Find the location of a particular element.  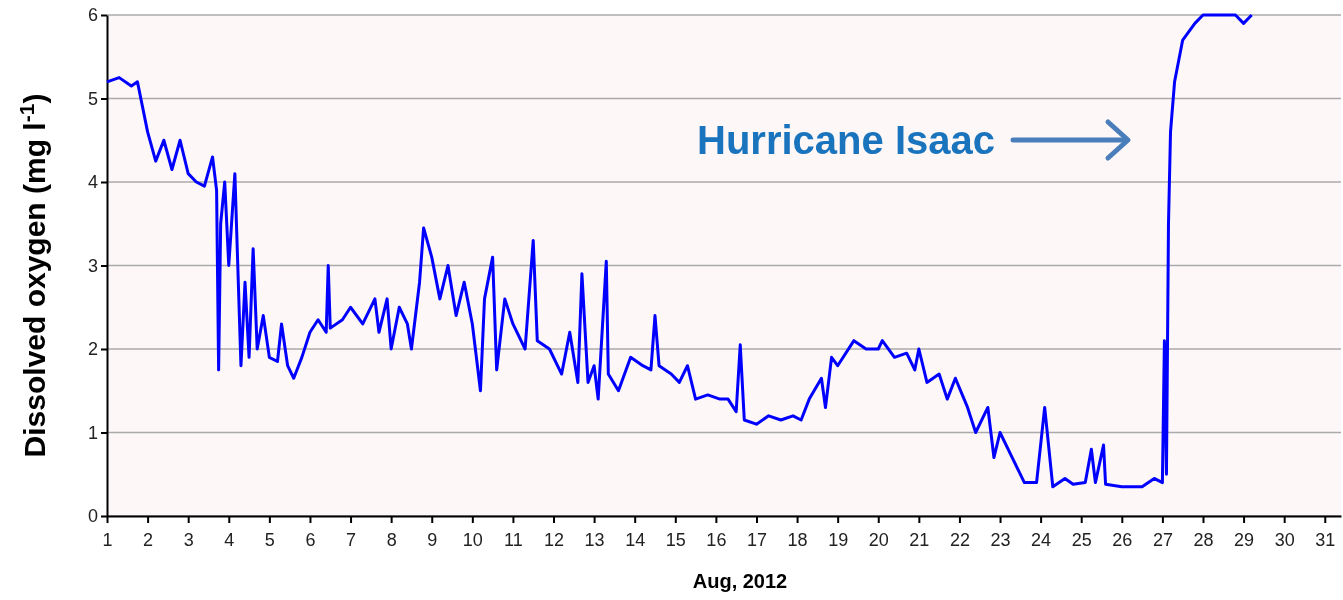

y-tick-label: 6 is located at coordinates (92, 15).